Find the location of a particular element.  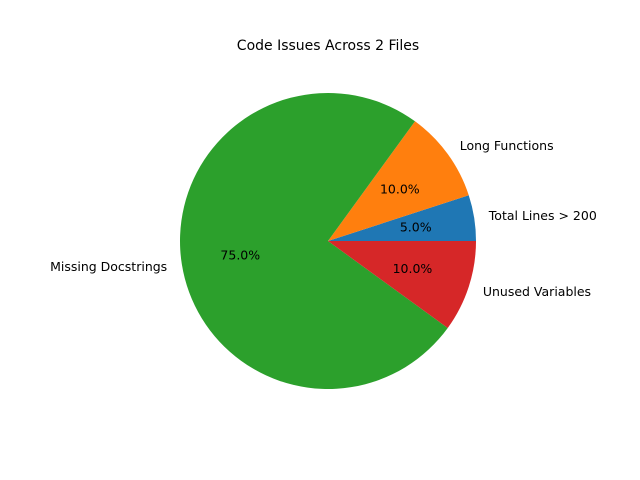

chart-title: Code Issues Across 2 Files is located at coordinates (328, 46).